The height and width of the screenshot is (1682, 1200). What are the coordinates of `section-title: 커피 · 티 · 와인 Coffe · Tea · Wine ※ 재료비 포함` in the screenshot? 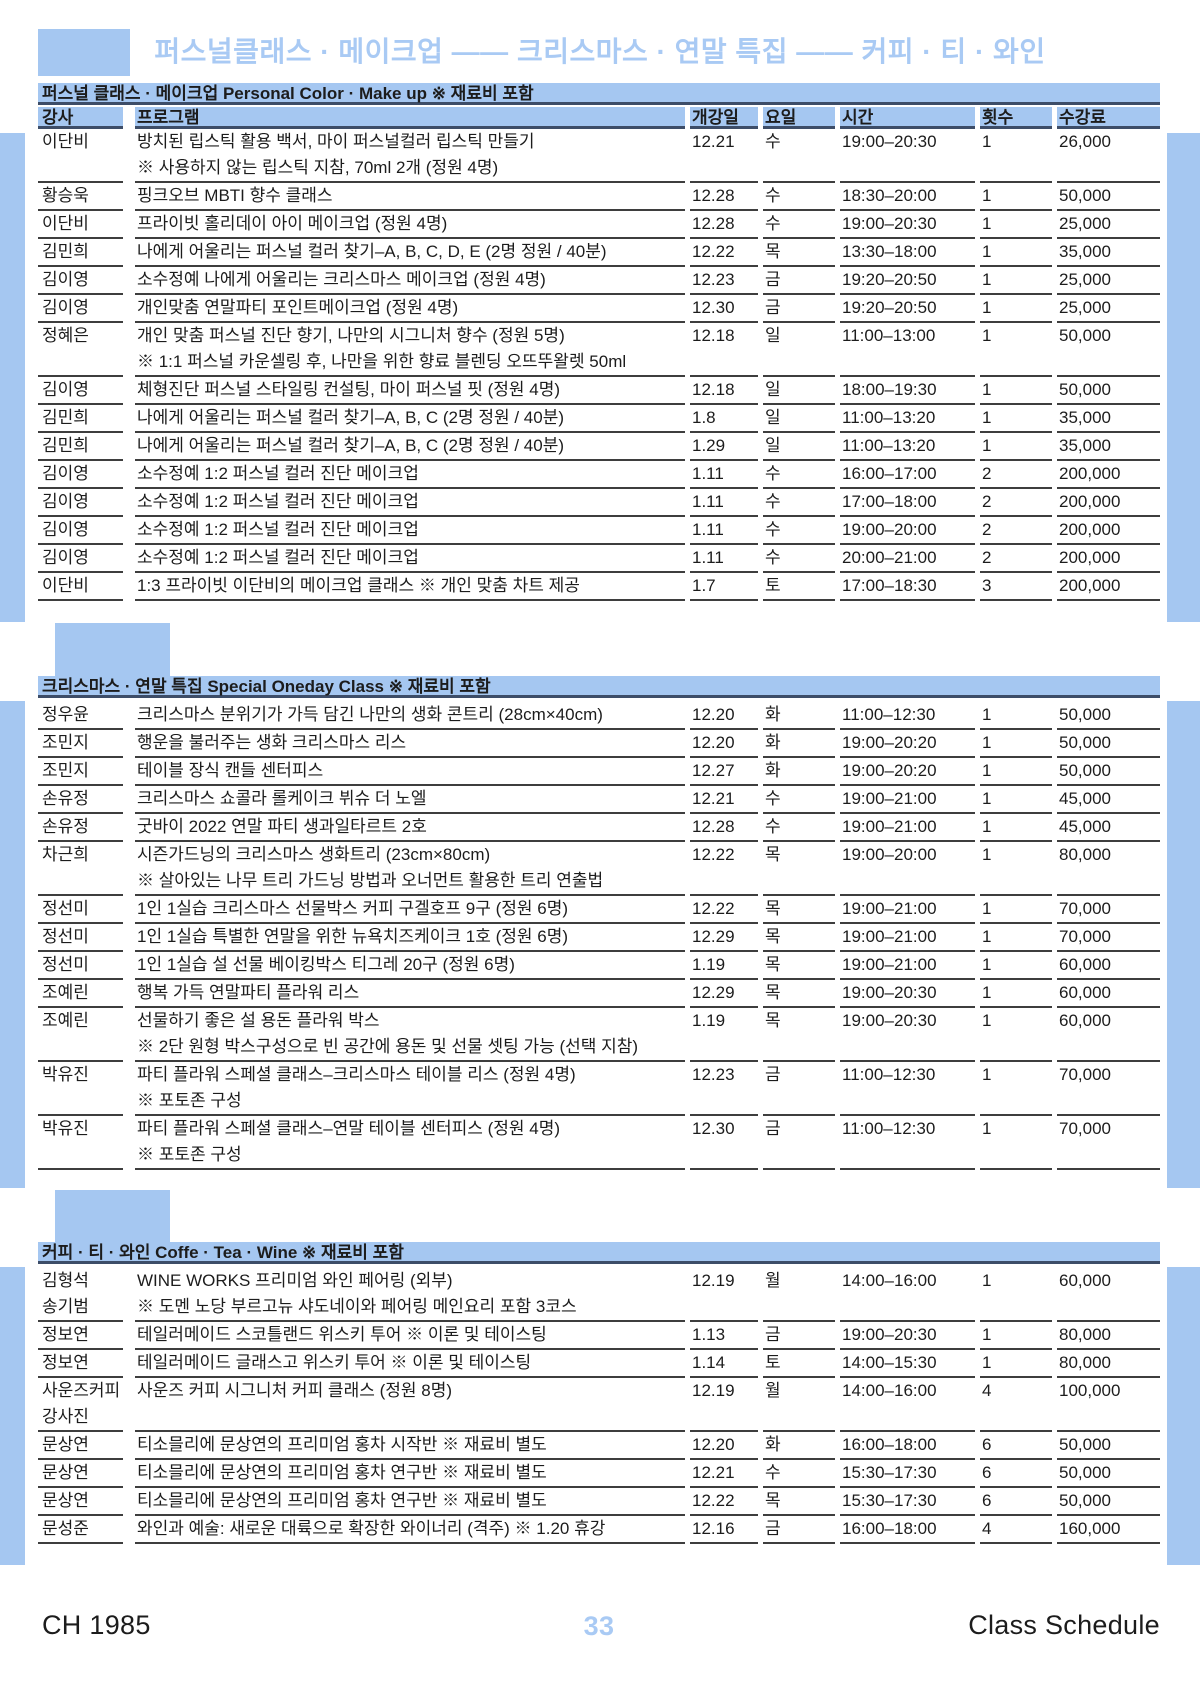 It's located at (599, 1253).